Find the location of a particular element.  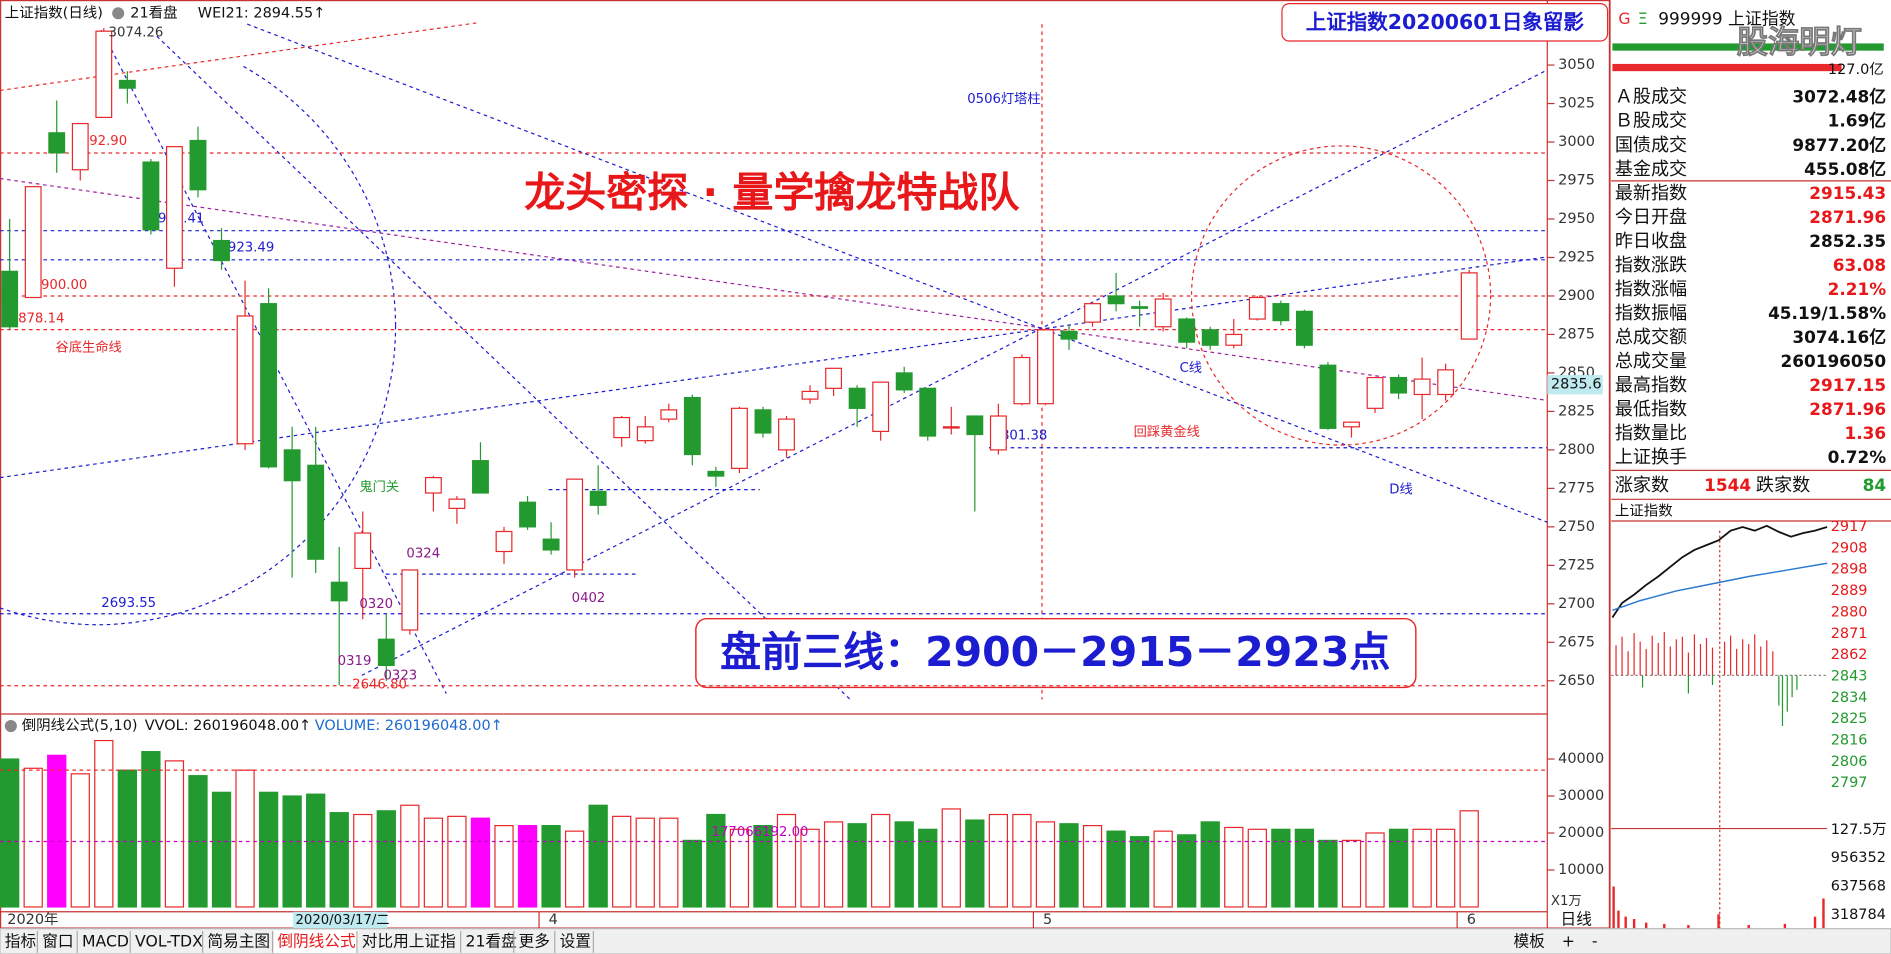

callout: 盘前三线：2900－2915－2923点 is located at coordinates (1055, 652).